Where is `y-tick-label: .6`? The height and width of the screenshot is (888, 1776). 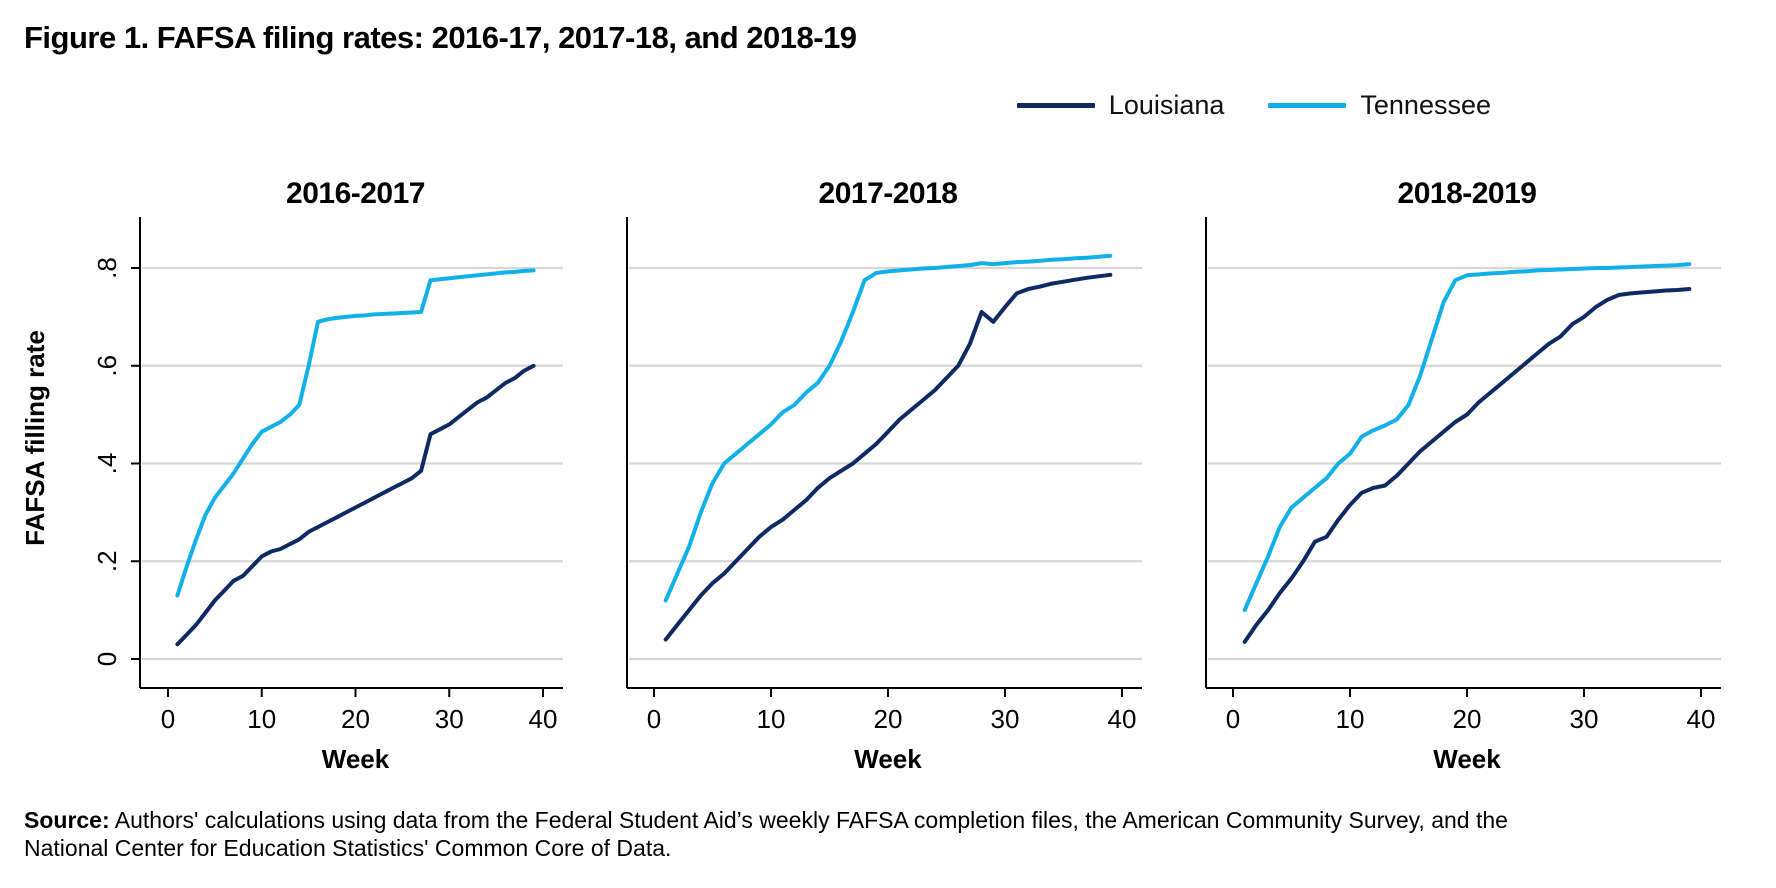 y-tick-label: .6 is located at coordinates (107, 366).